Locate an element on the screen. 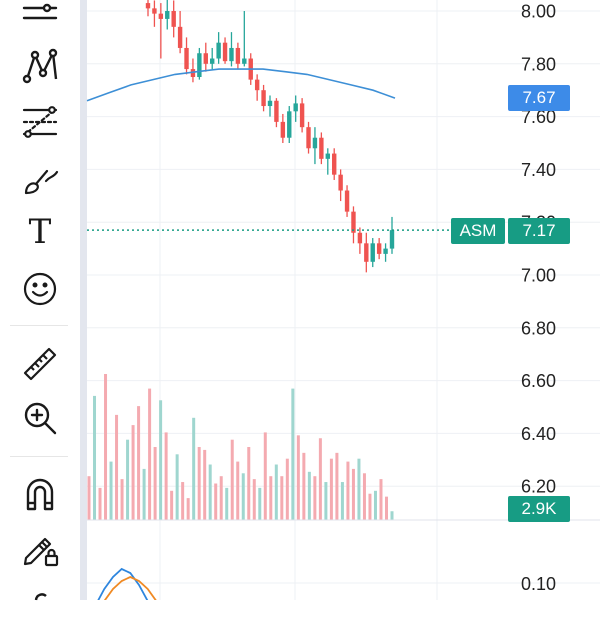 The image size is (600, 624). emoji-tool-icon is located at coordinates (40, 289).